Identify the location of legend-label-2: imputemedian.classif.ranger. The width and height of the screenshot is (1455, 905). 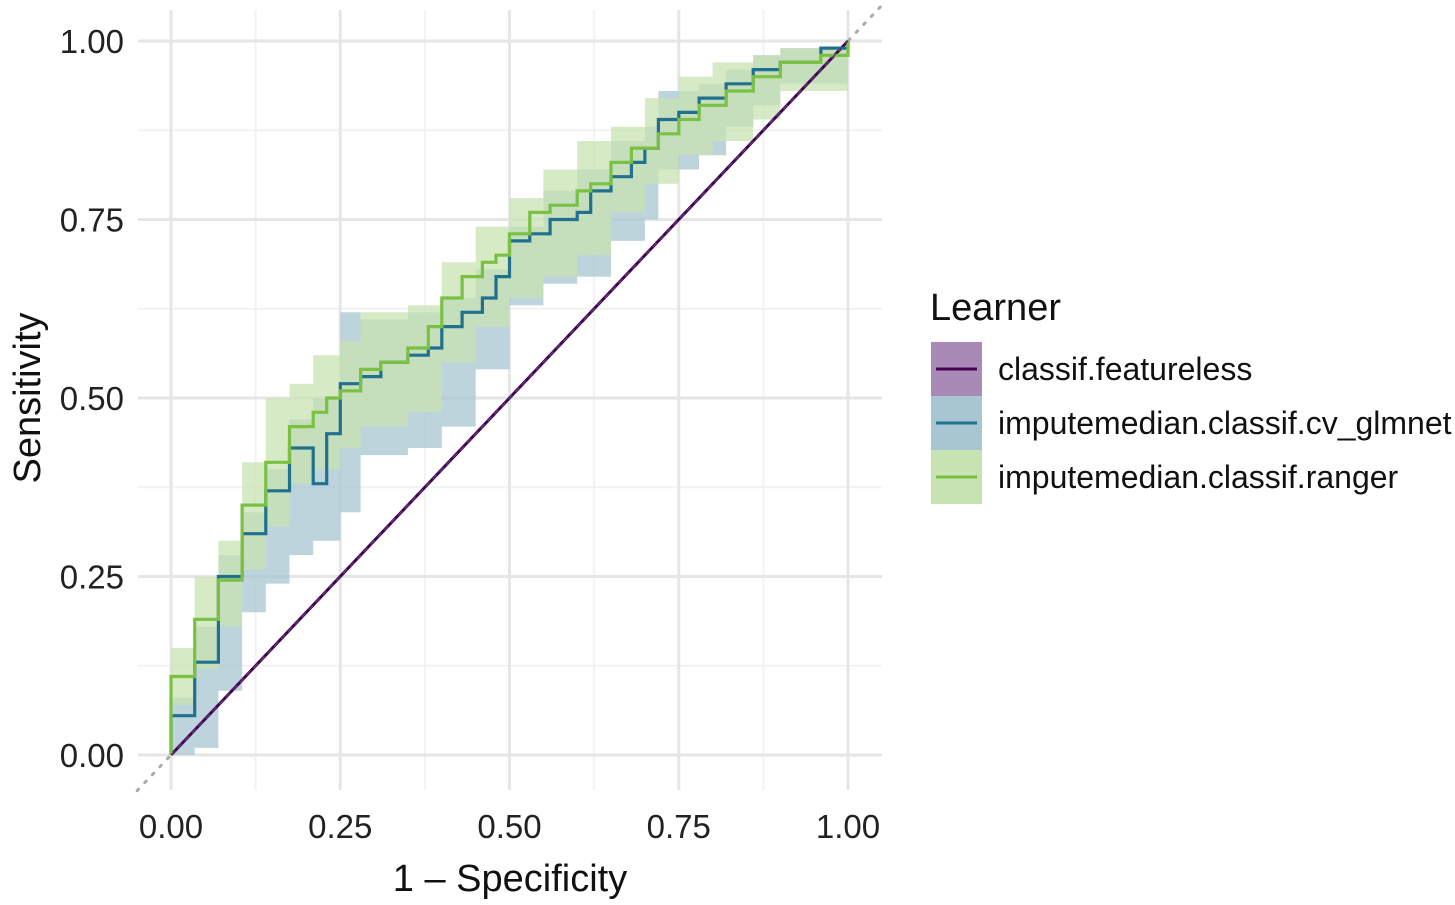
(1198, 477).